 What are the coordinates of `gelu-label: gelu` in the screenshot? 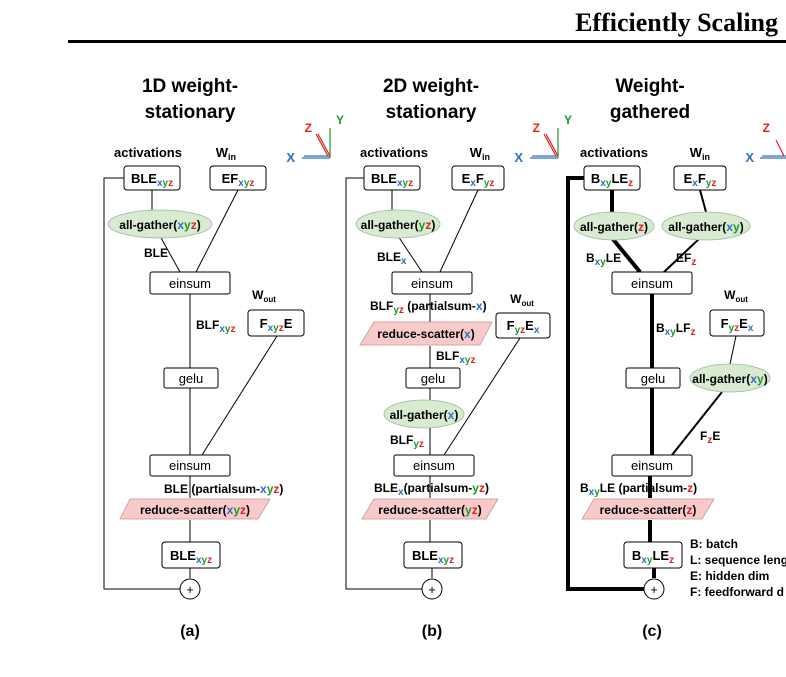 It's located at (191, 378).